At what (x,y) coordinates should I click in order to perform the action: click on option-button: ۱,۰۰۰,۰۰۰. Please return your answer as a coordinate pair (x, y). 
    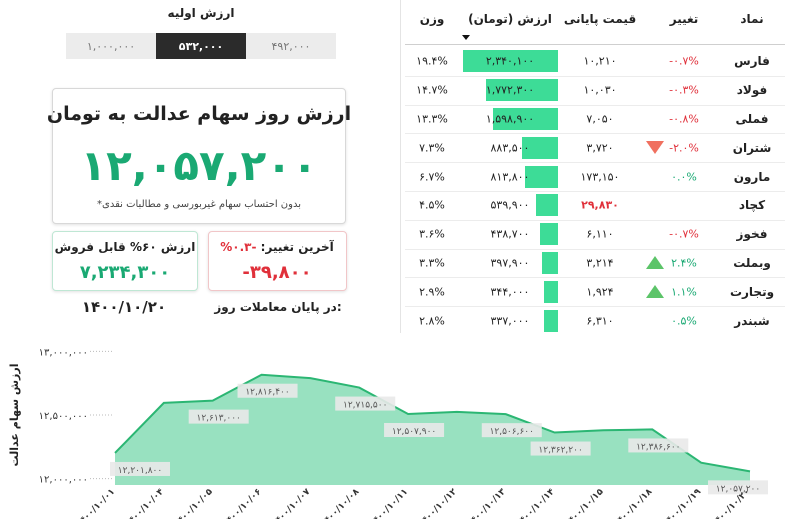
    Looking at the image, I should click on (111, 46).